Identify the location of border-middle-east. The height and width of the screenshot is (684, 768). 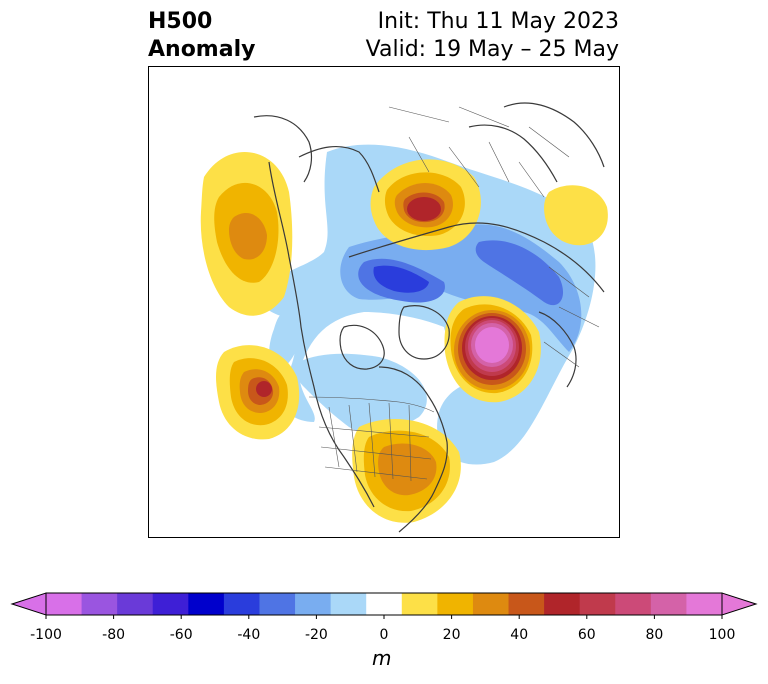
(571, 317).